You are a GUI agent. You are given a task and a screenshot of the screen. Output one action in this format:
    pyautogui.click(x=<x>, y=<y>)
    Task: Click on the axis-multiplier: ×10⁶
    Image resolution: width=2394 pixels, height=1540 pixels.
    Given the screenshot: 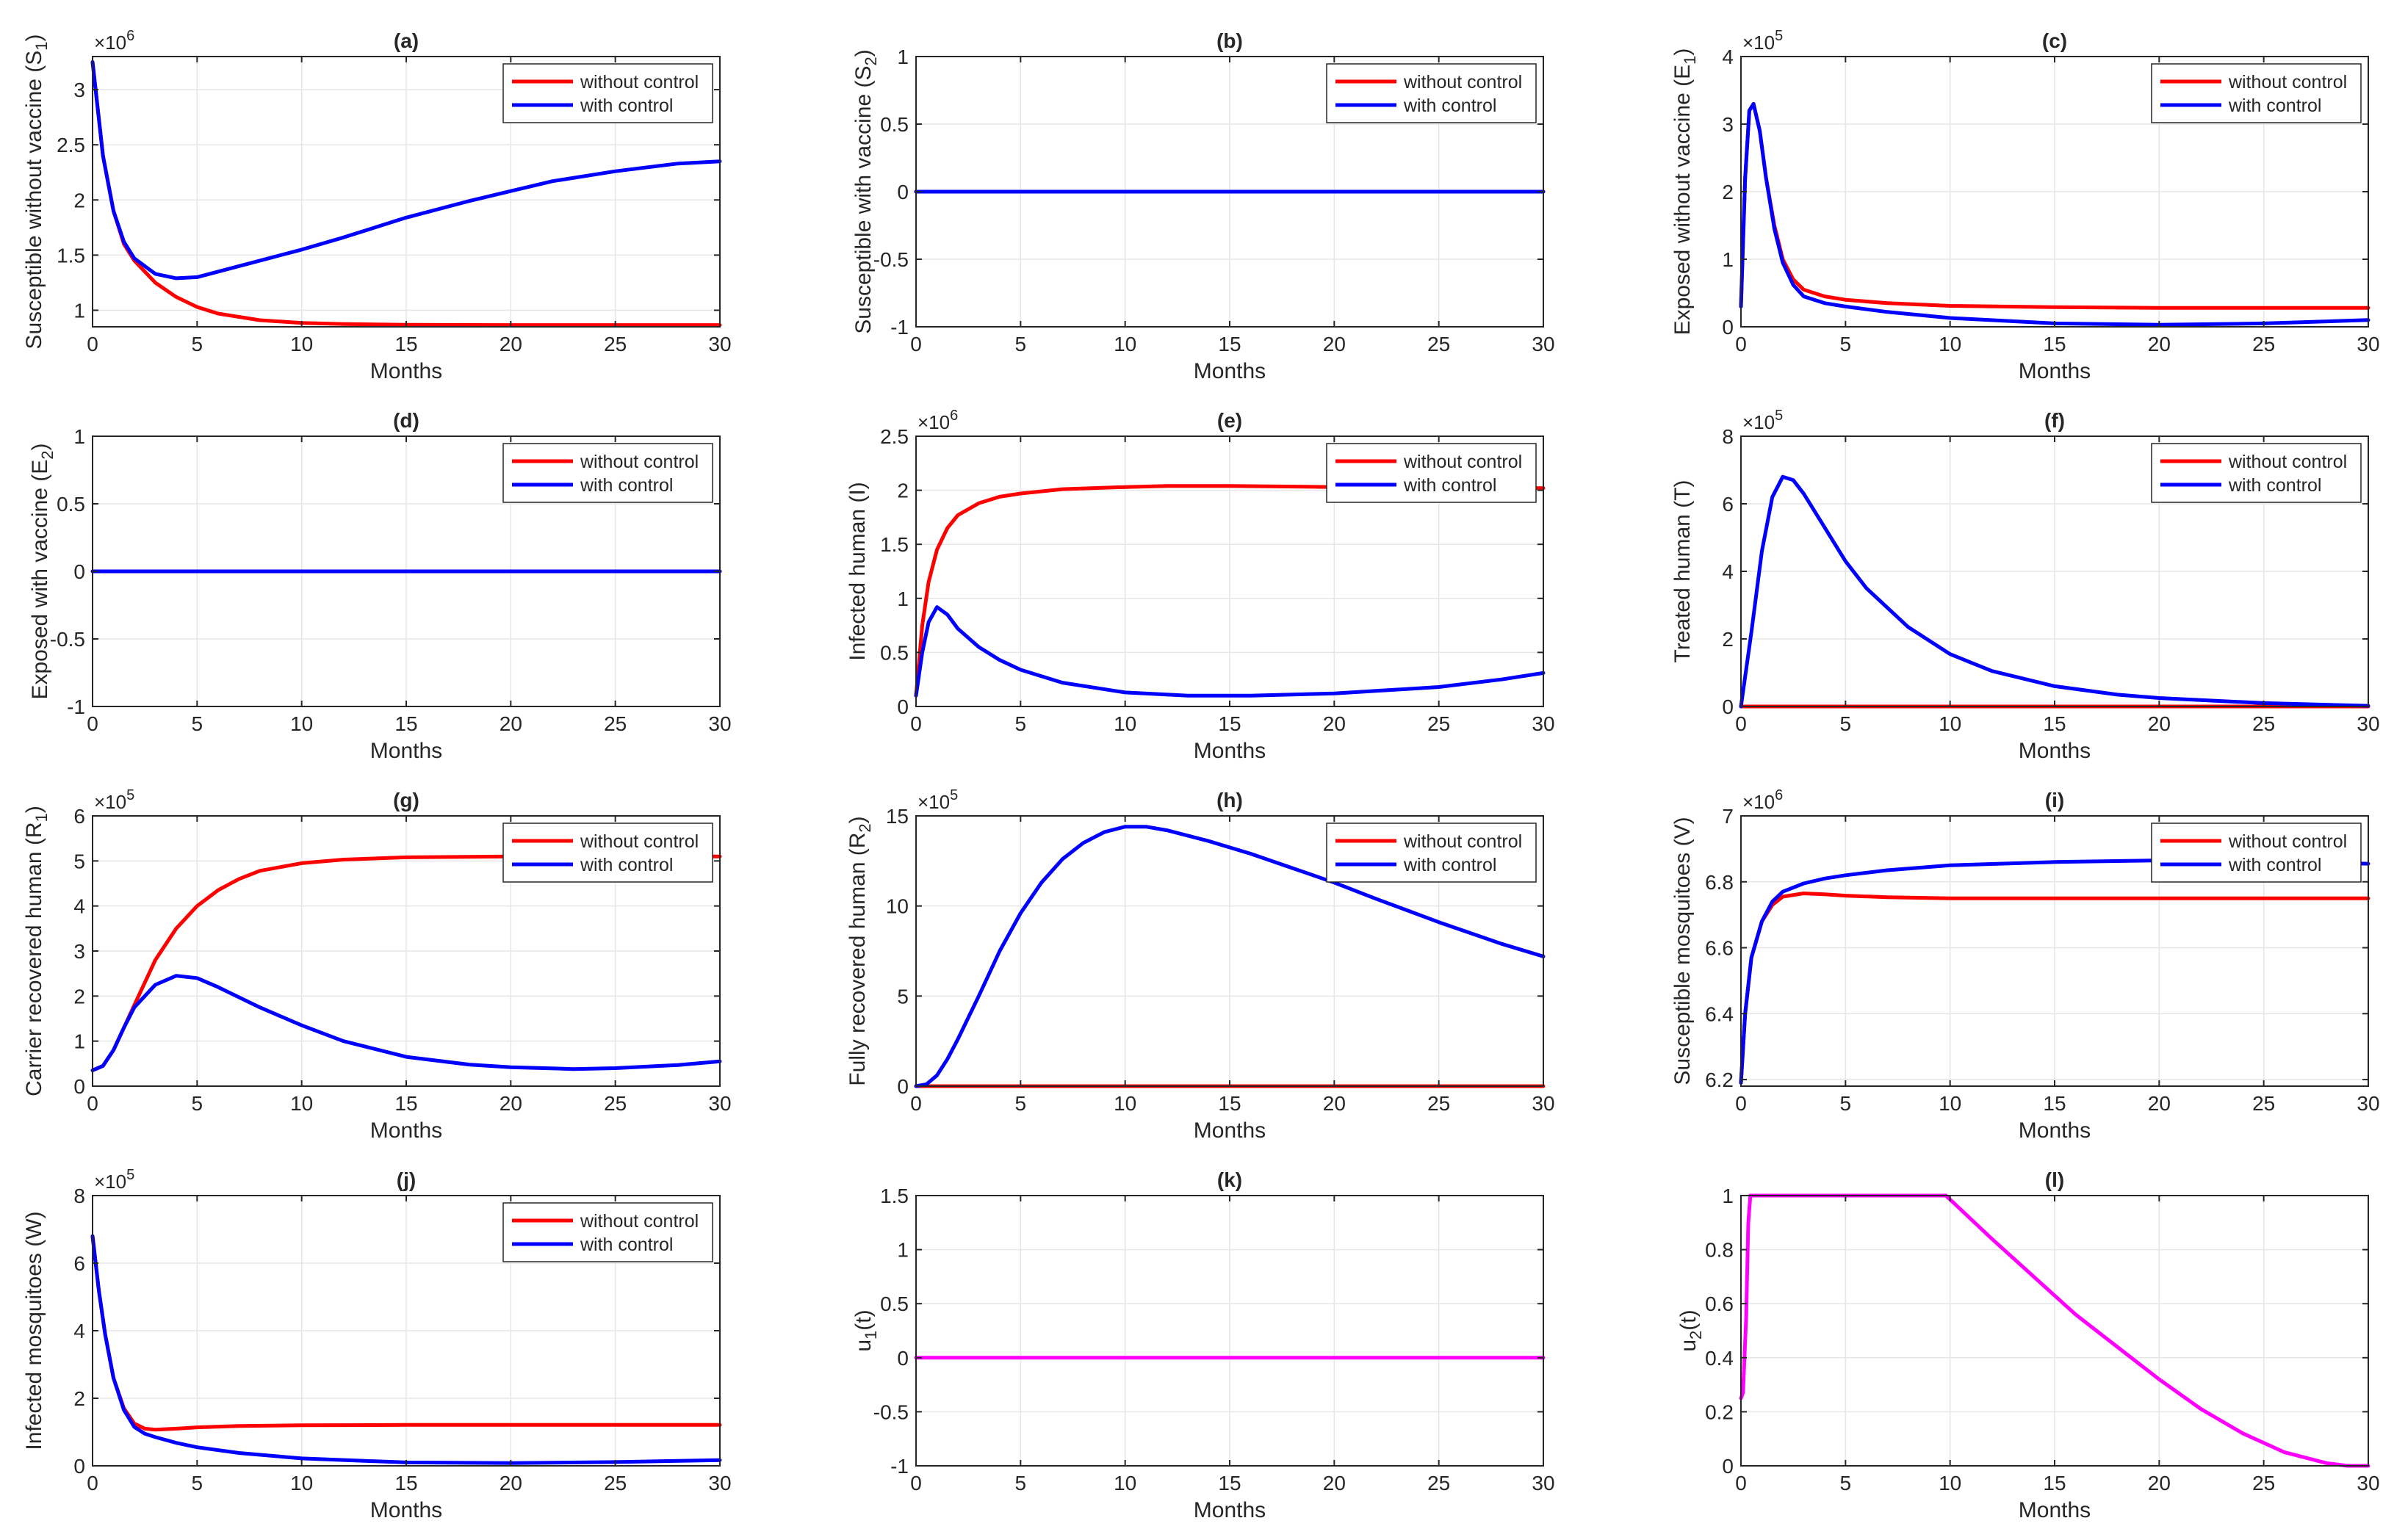 What is the action you would take?
    pyautogui.click(x=1762, y=800)
    